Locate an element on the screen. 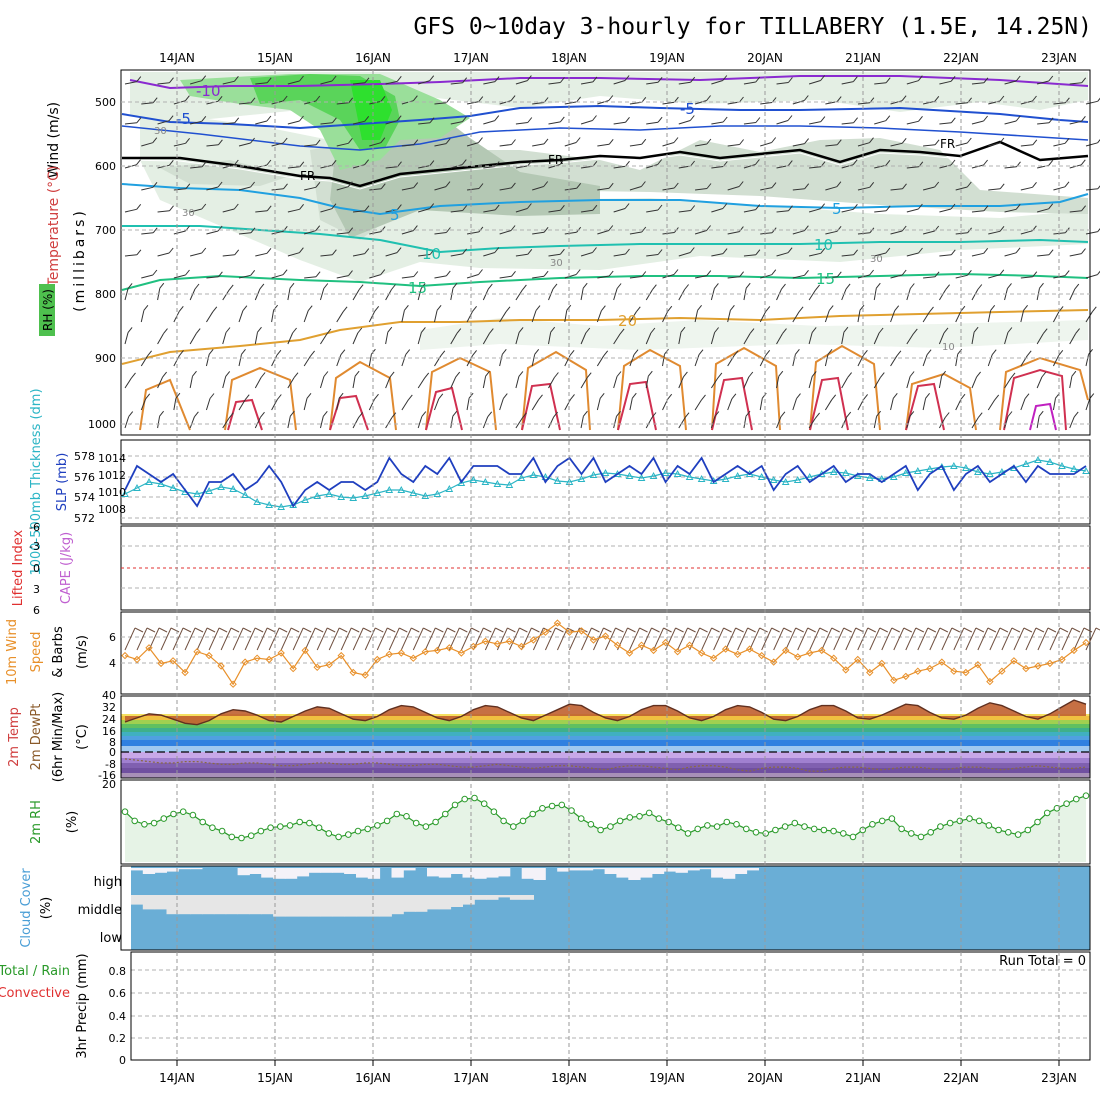 The width and height of the screenshot is (1100, 1104). surface-wind-barbs is located at coordinates (612, 639).